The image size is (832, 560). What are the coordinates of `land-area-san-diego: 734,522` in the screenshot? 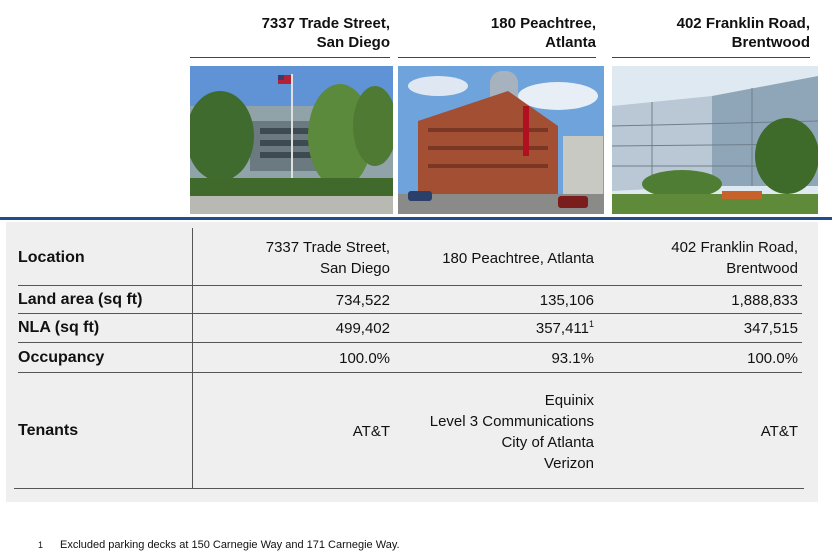 It's located at (362, 300).